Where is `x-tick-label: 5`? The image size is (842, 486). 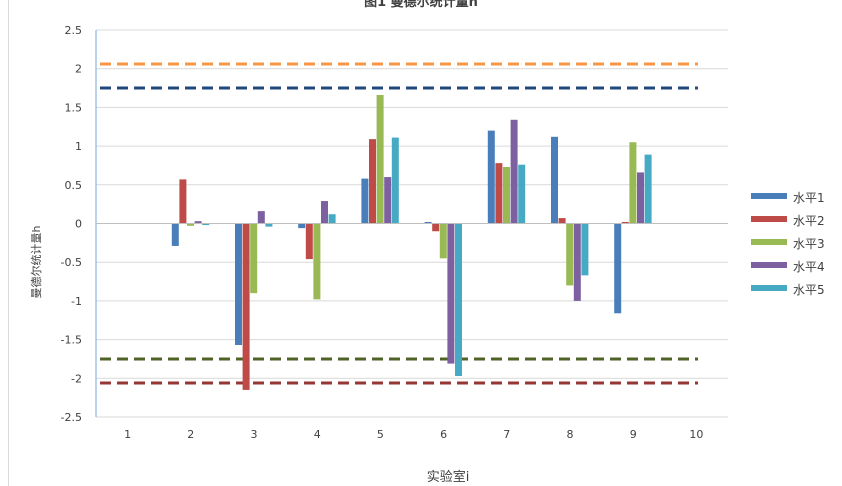
x-tick-label: 5 is located at coordinates (380, 434).